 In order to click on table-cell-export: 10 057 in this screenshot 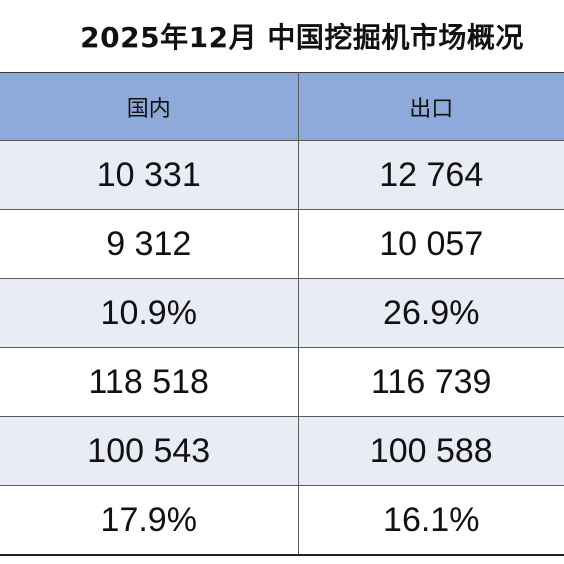, I will do `click(430, 244)`.